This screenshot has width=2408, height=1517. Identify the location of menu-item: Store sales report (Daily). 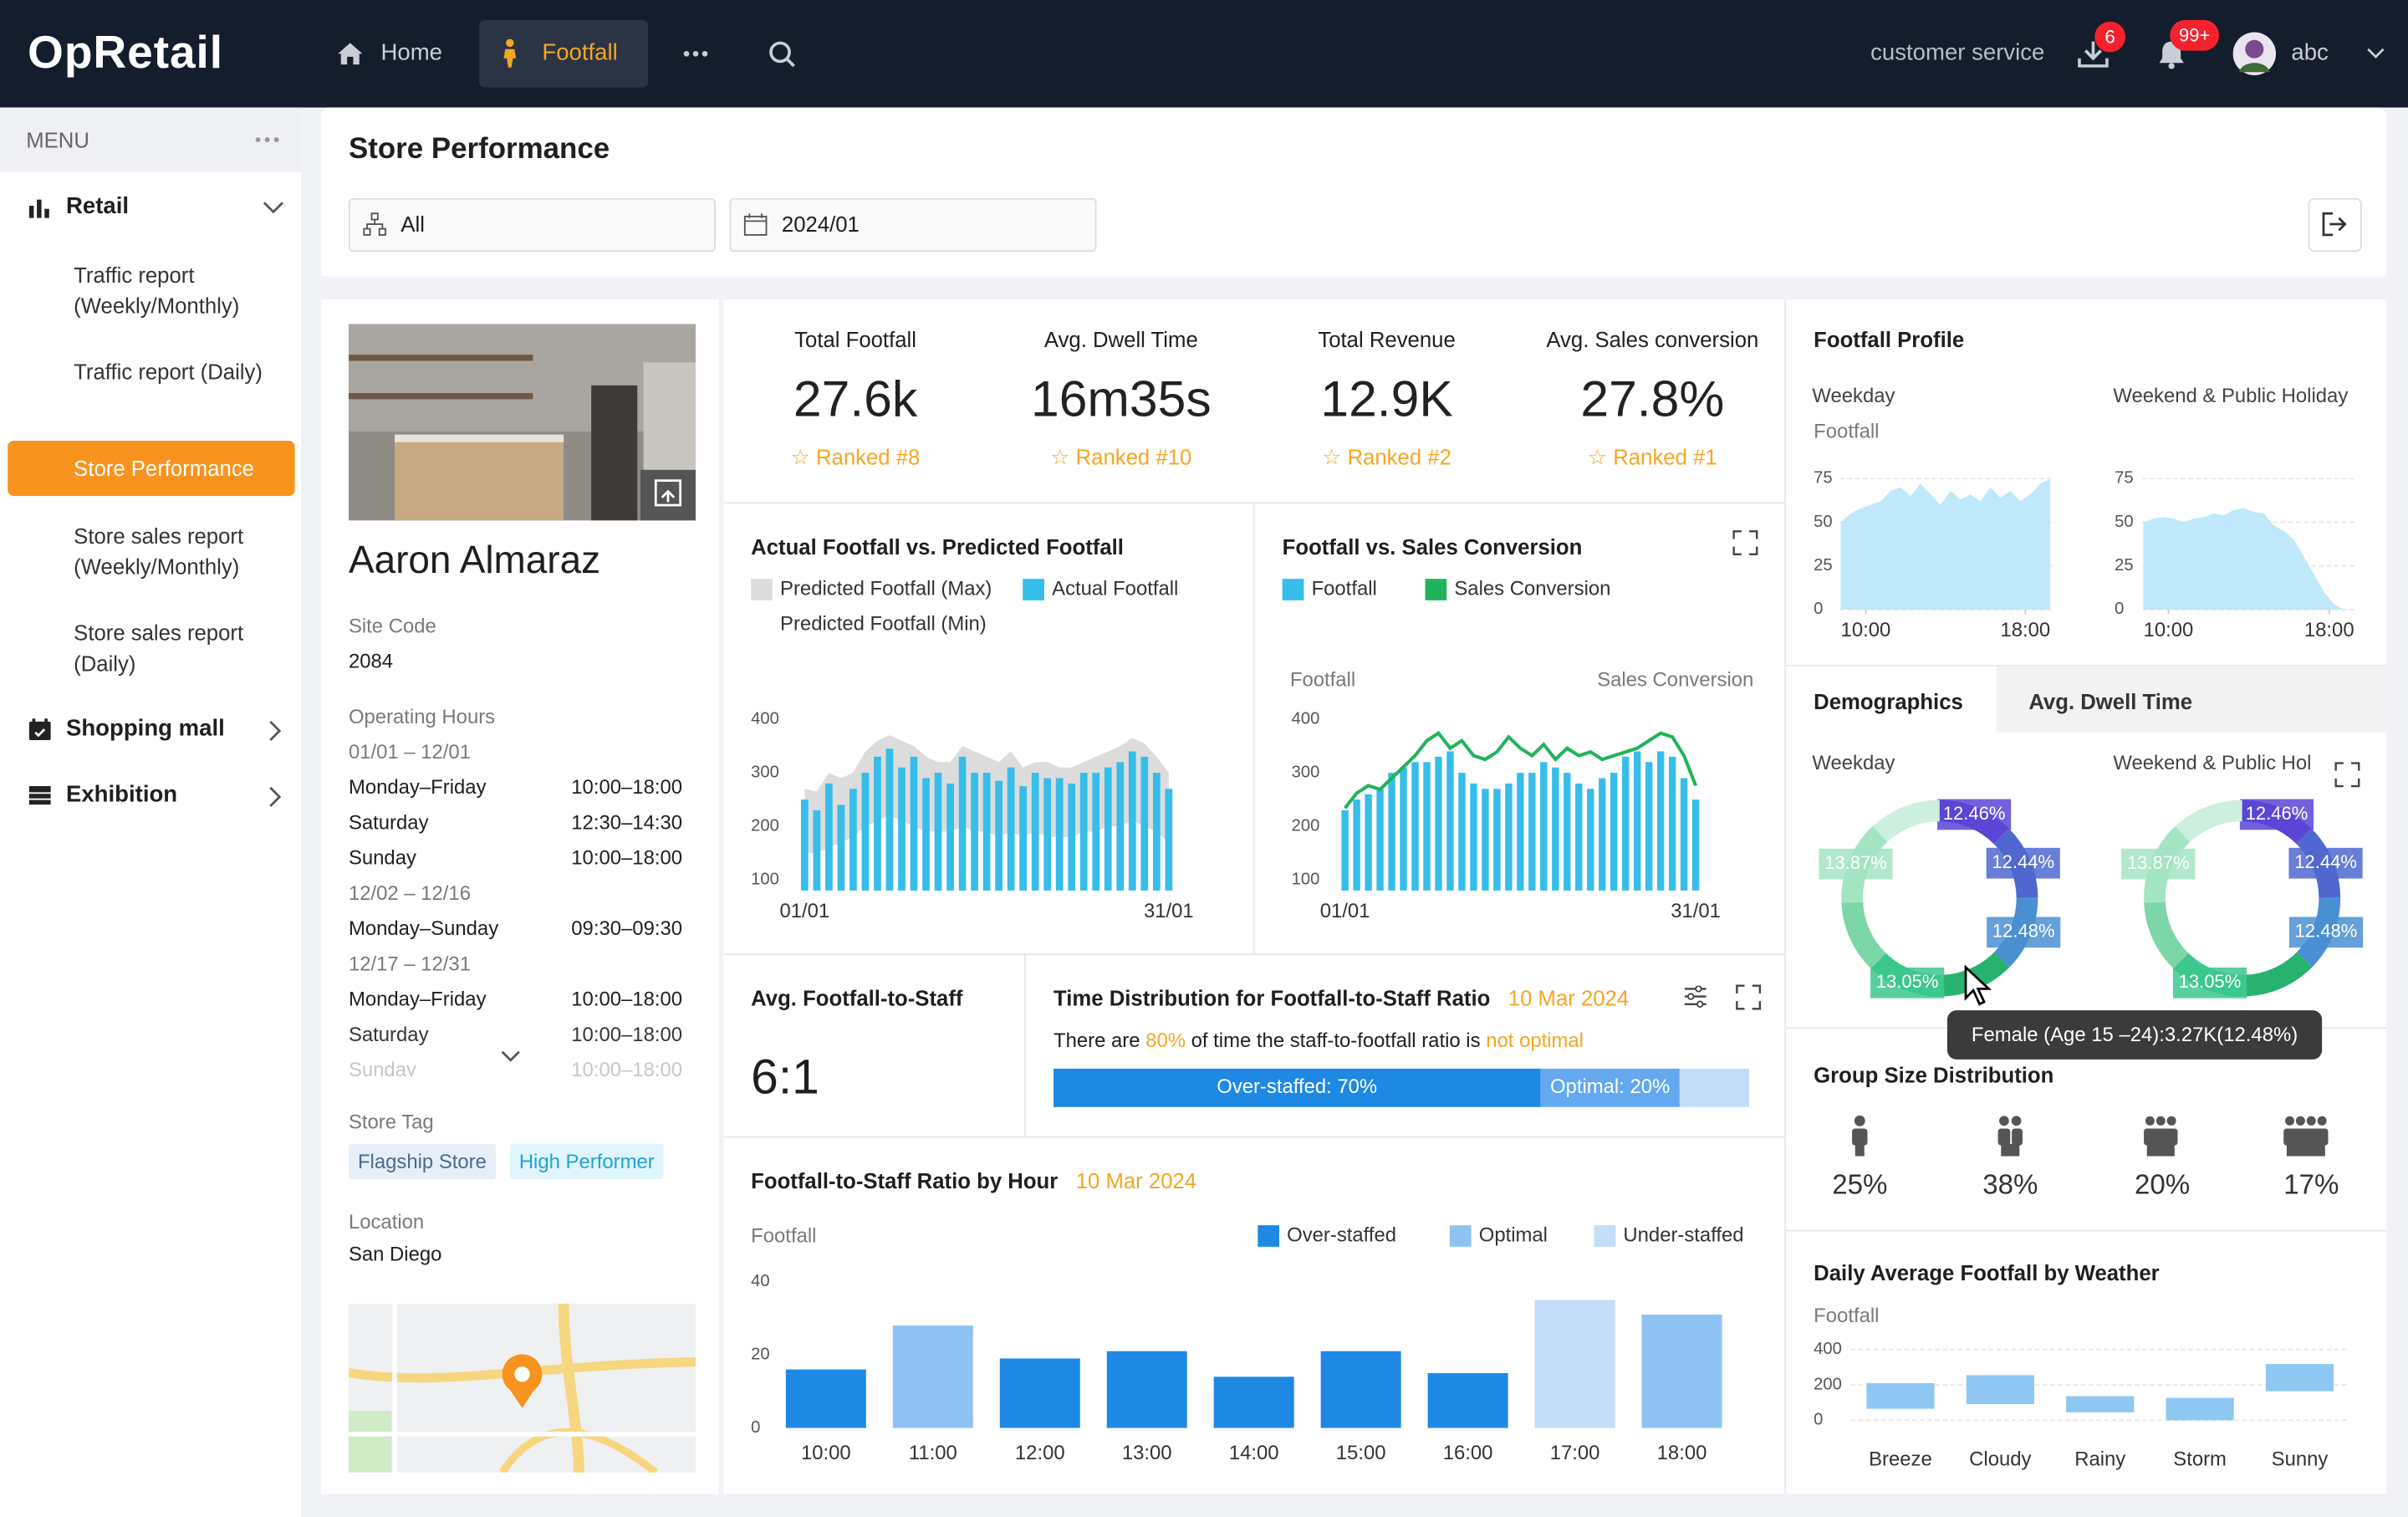
(159, 648).